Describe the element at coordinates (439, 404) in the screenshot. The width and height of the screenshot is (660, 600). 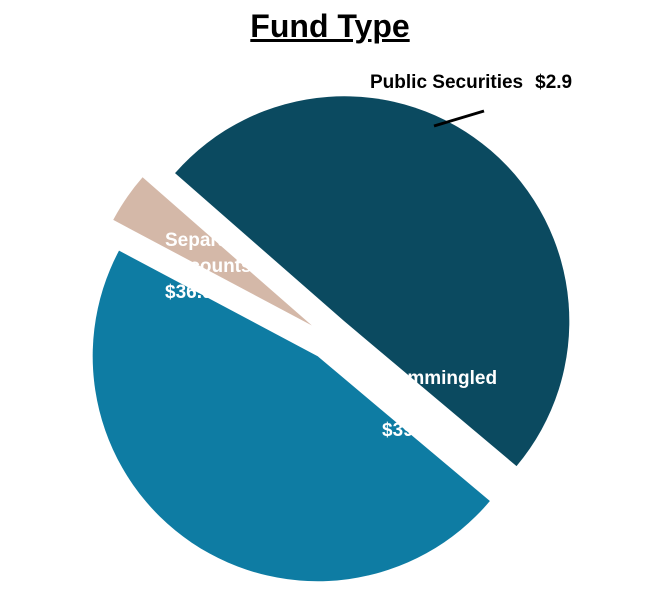
I see `slice-label-commingled-funds: Commingled Funds $39.3` at that location.